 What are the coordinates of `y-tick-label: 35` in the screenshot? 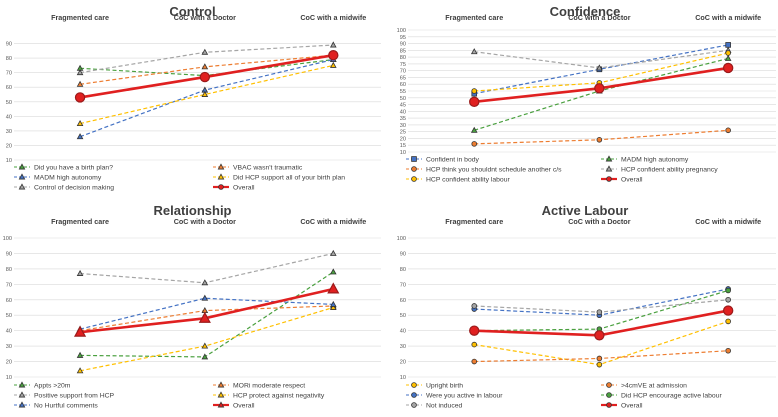 It's located at (403, 119).